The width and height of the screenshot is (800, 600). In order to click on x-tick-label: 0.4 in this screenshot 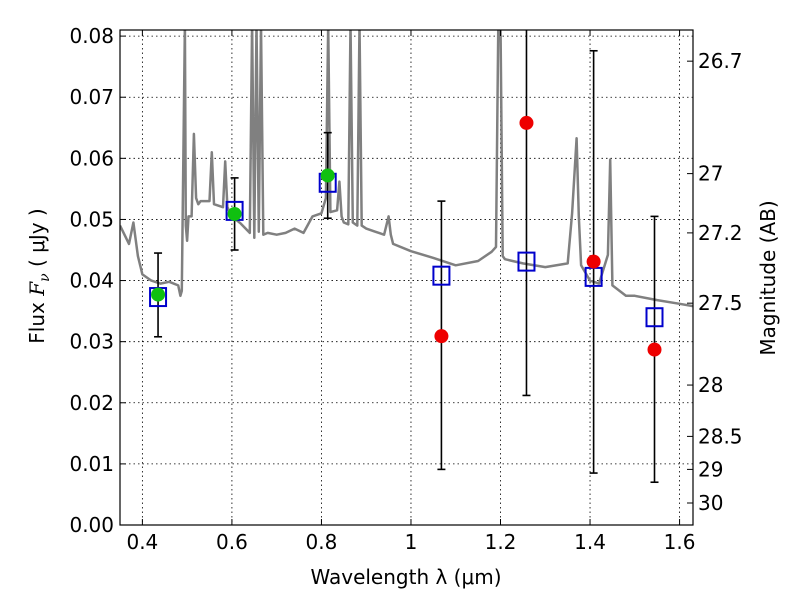, I will do `click(142, 542)`.